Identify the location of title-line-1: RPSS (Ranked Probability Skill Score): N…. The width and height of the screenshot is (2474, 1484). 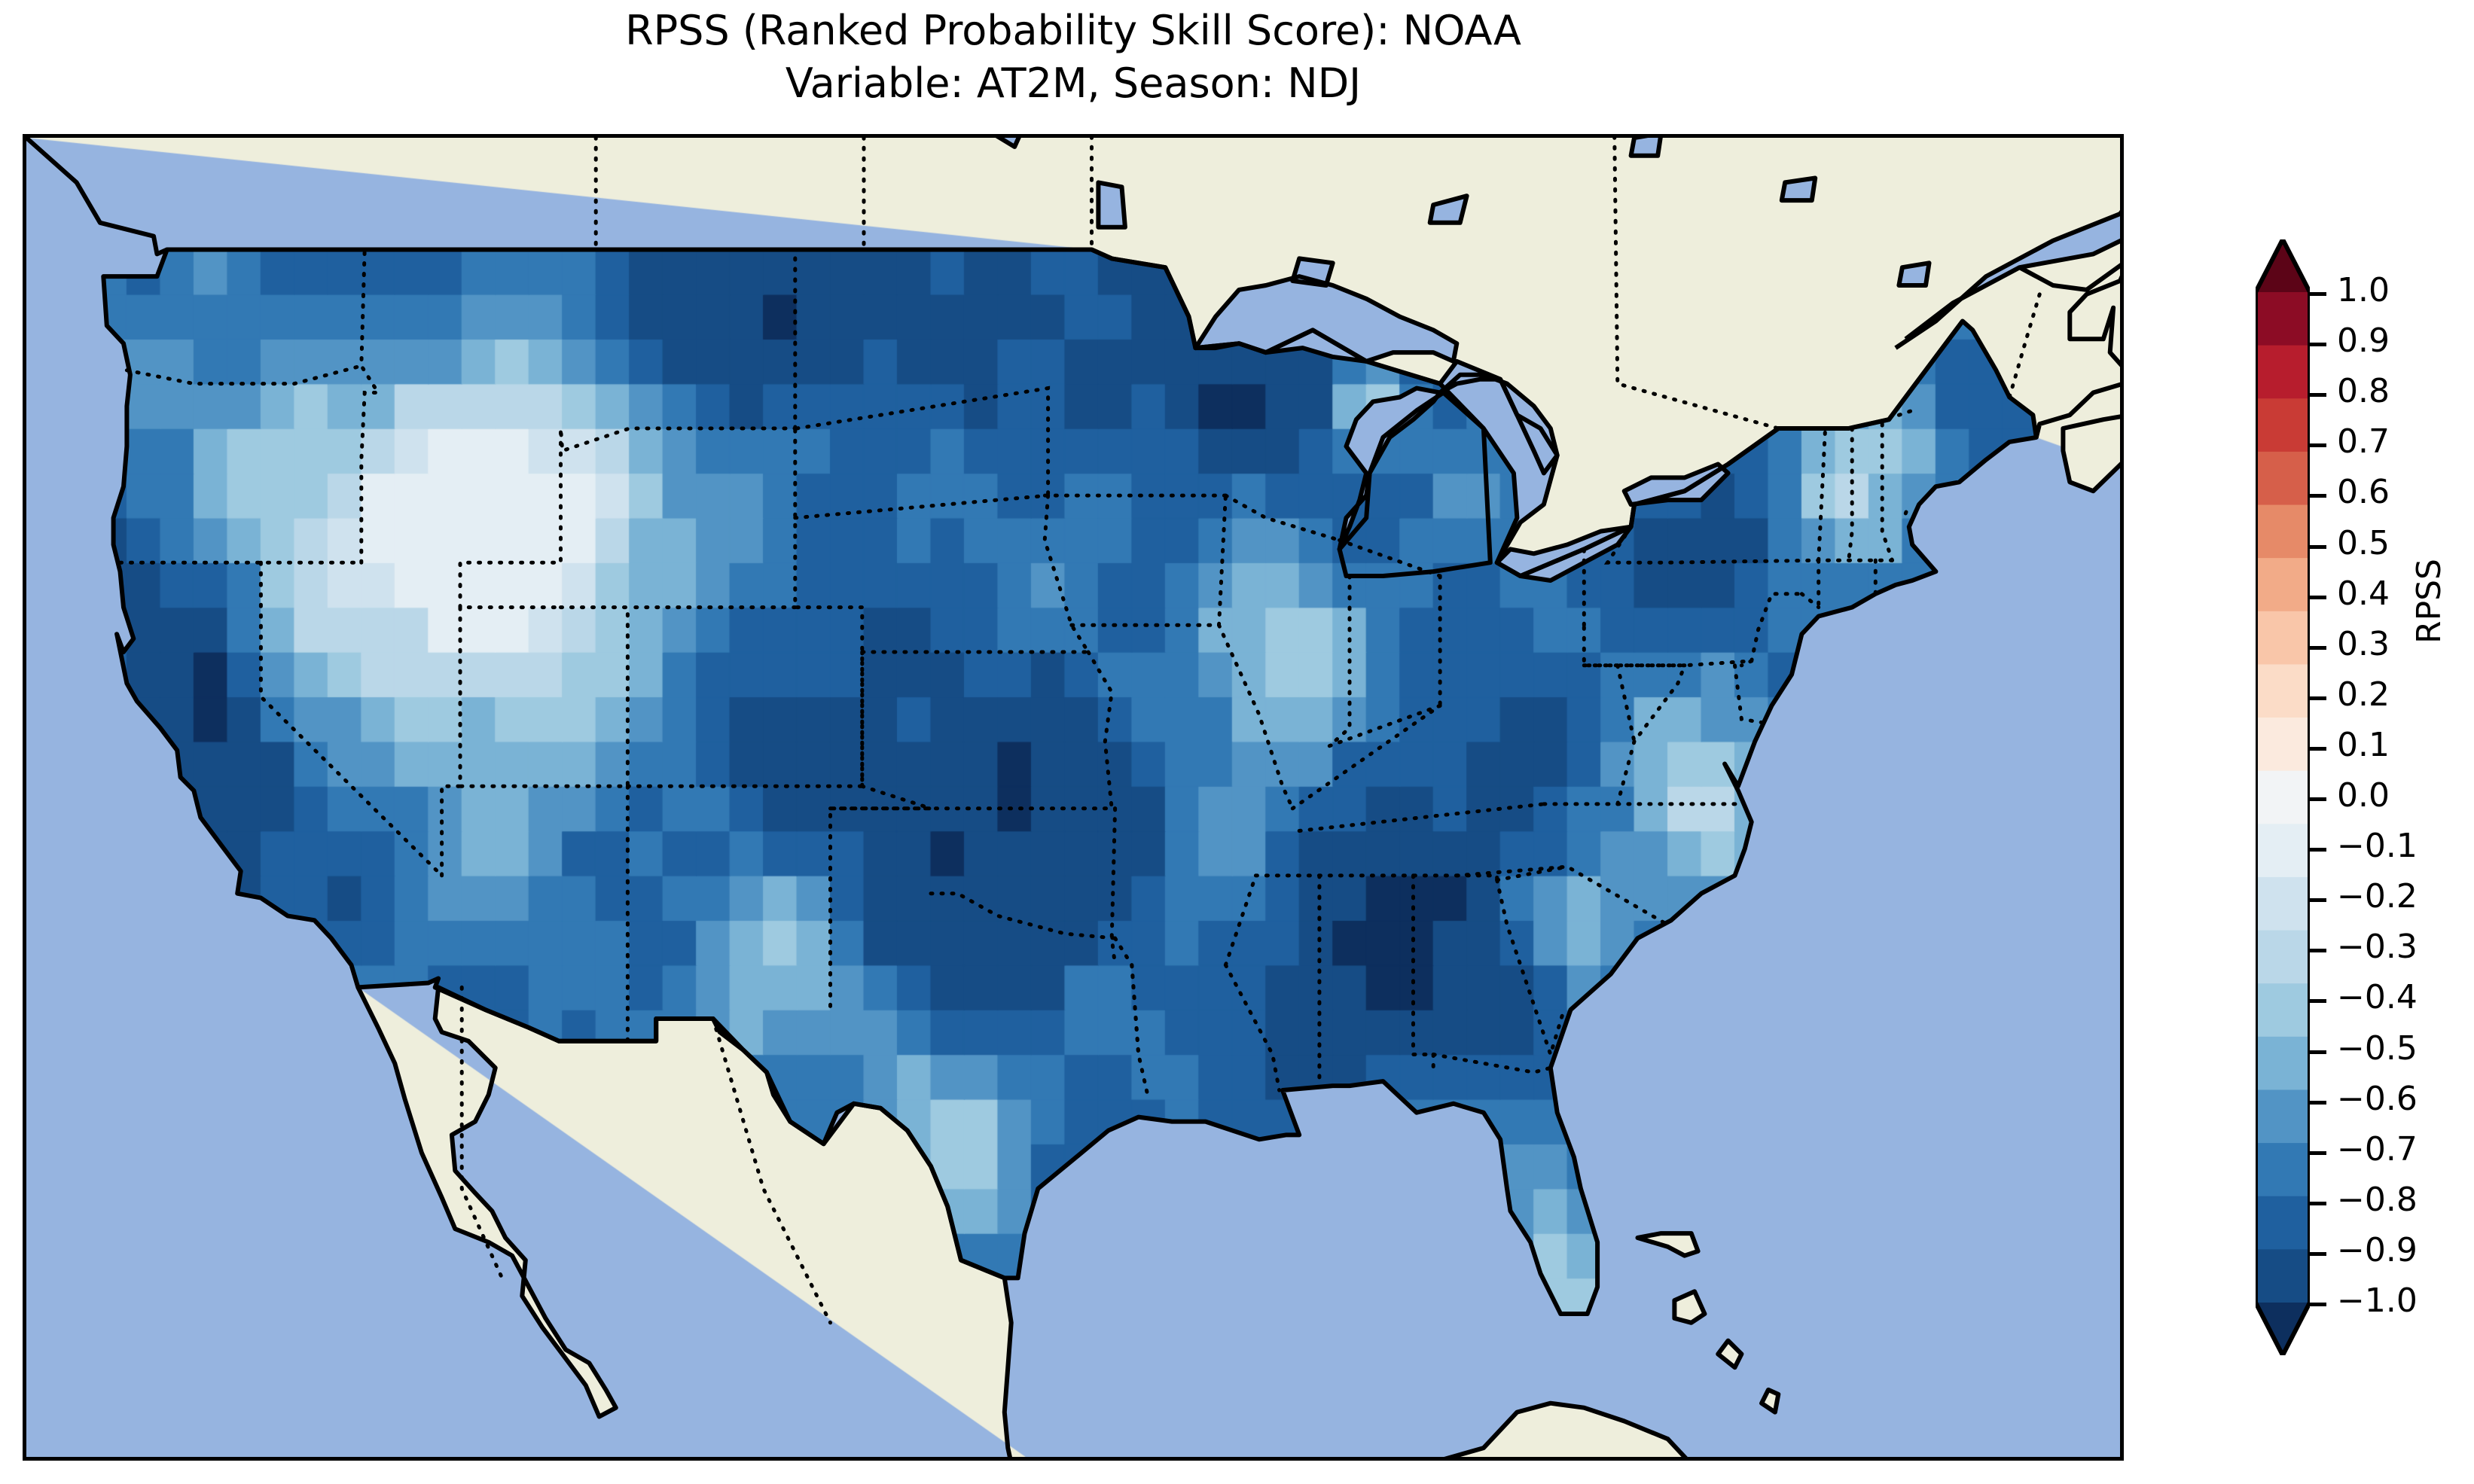
(1073, 30).